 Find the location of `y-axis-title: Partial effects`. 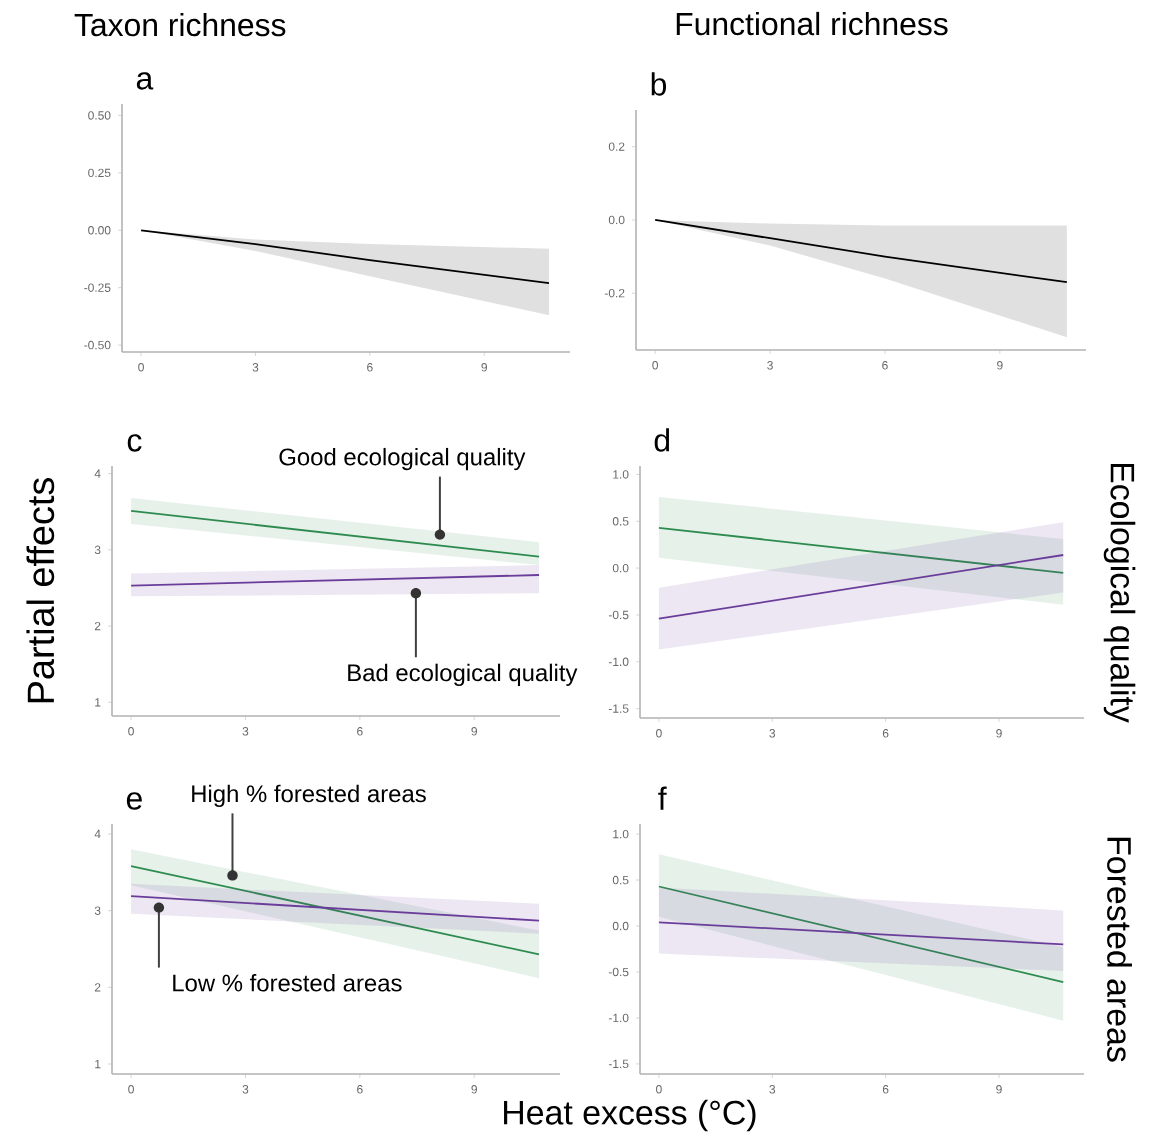

y-axis-title: Partial effects is located at coordinates (40, 590).